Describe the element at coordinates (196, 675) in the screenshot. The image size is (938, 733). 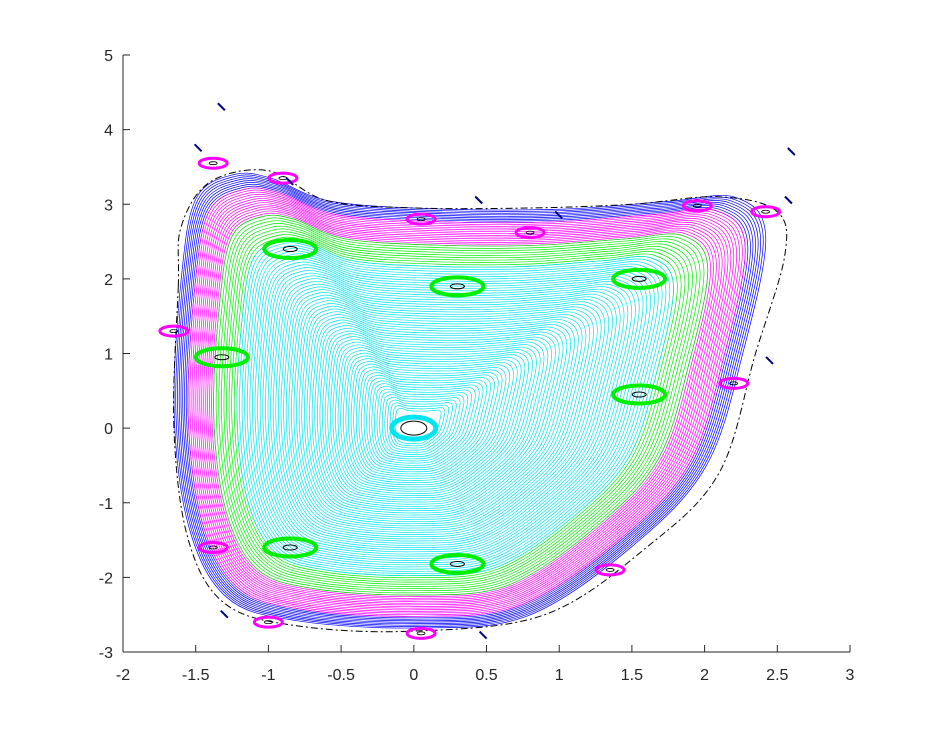
I see `x-tick-label: -1.5` at that location.